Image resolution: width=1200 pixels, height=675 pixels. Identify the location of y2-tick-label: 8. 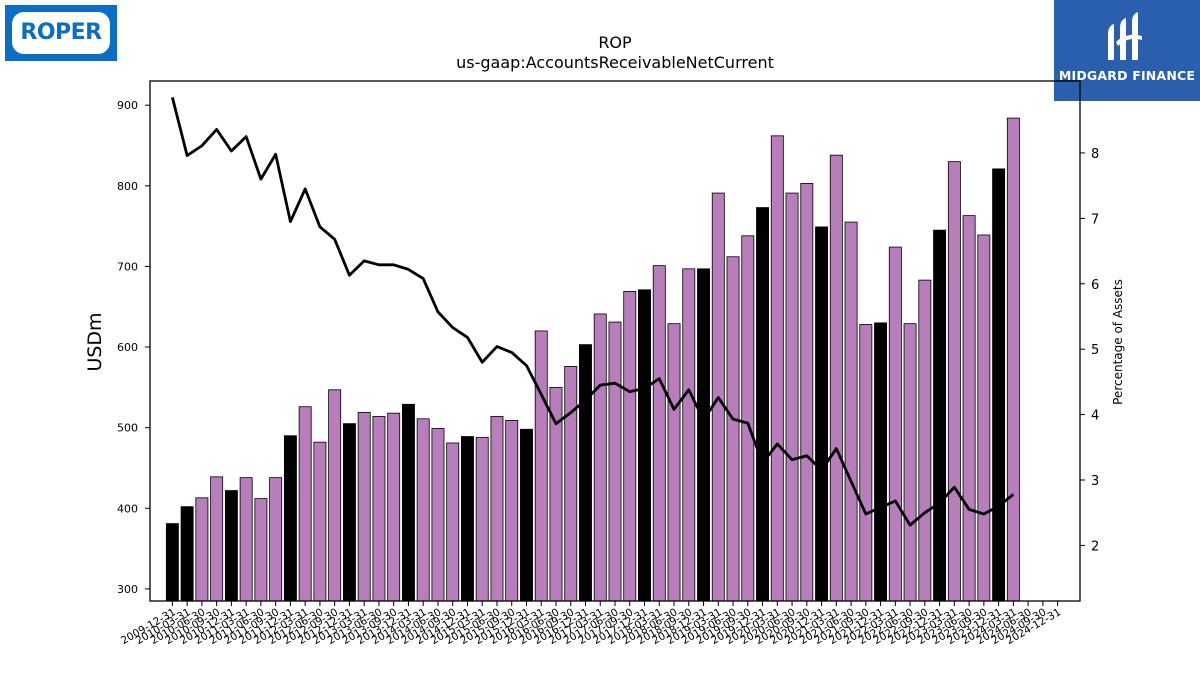
(1095, 154).